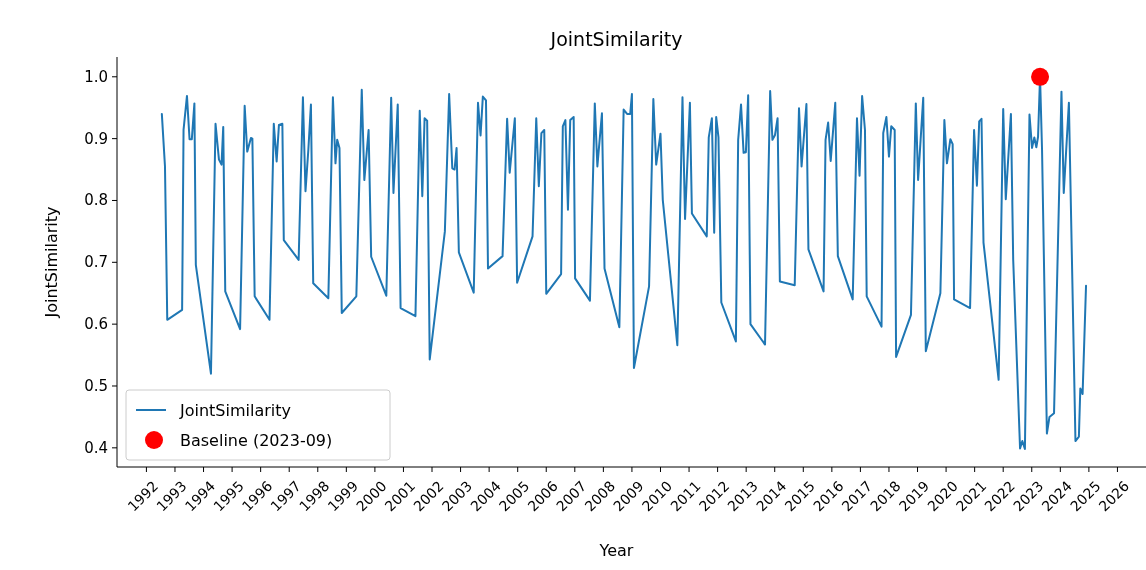 The image size is (1146, 570). Describe the element at coordinates (96, 262) in the screenshot. I see `y-tick-label: 0.7` at that location.